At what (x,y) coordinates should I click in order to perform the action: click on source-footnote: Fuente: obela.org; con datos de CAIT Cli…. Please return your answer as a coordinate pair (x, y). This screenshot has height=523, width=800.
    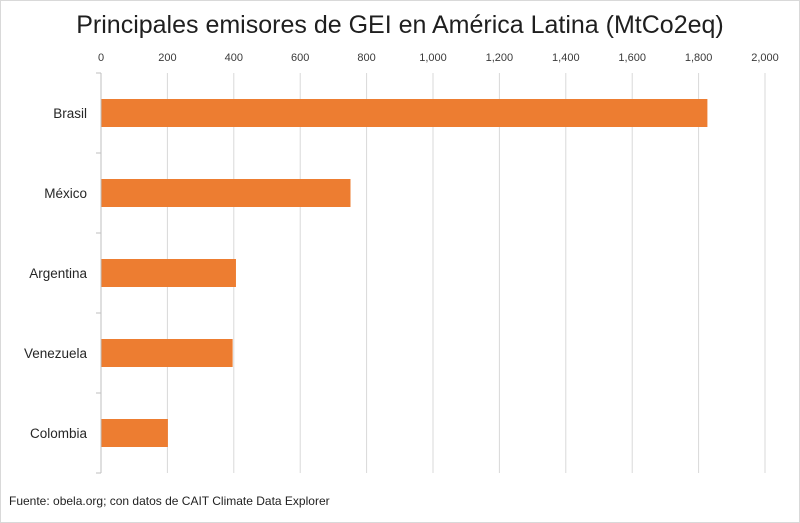
    Looking at the image, I should click on (169, 501).